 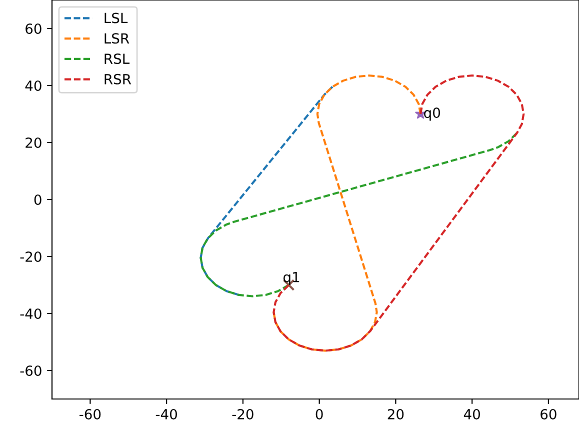 I want to click on legend-label: RSR, so click(x=118, y=79).